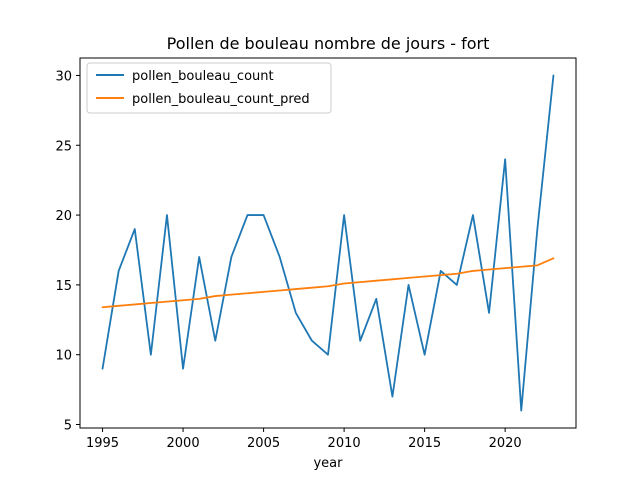 This screenshot has width=640, height=480. Describe the element at coordinates (63, 146) in the screenshot. I see `y-tick-label-25: 25` at that location.